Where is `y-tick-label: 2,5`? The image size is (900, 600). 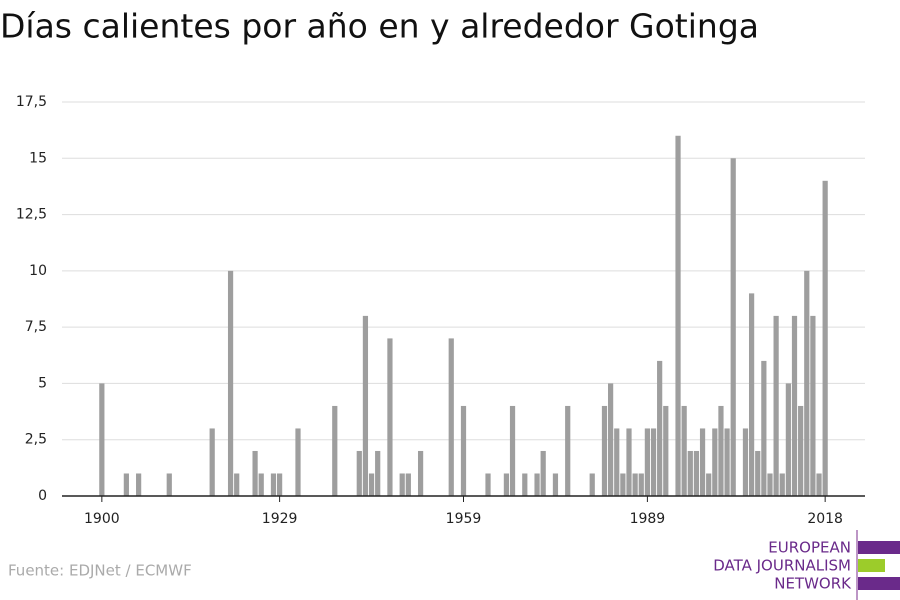 y-tick-label: 2,5 is located at coordinates (36, 440).